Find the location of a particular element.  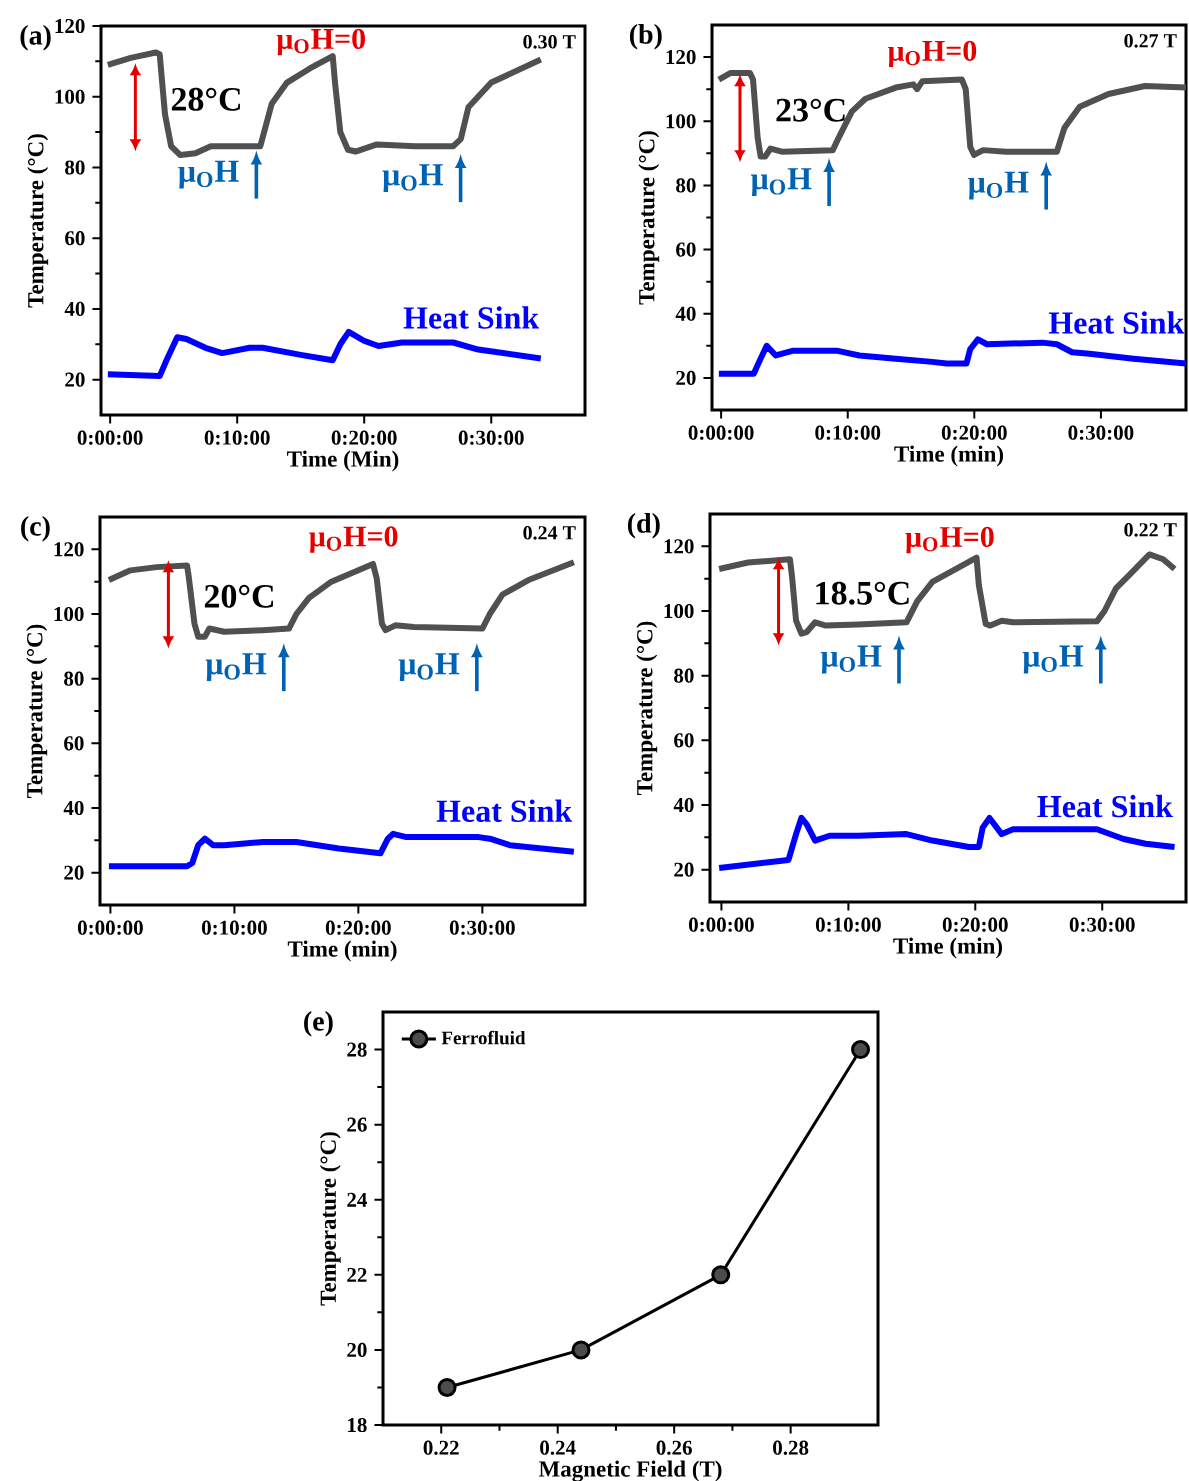

annotation: 28°C is located at coordinates (205, 99).